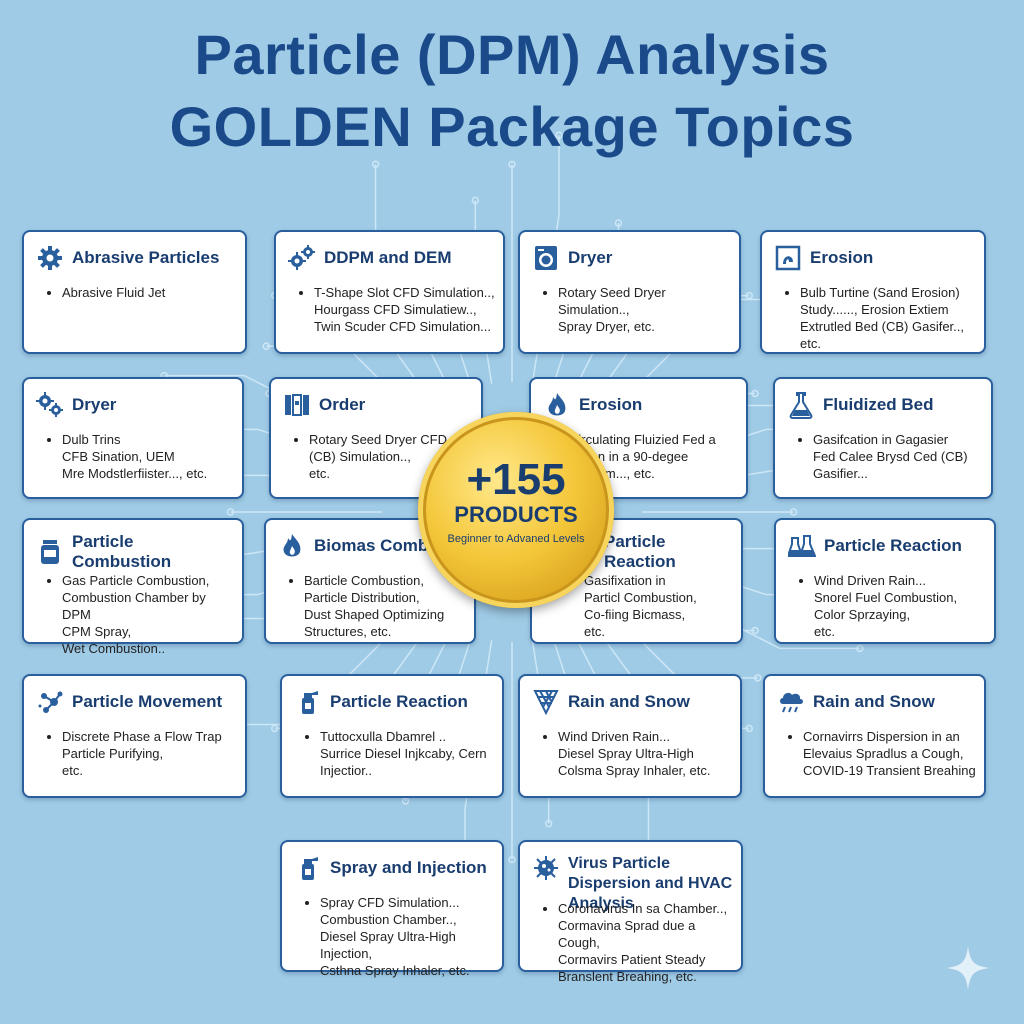 The image size is (1024, 1024). What do you see at coordinates (308, 868) in the screenshot?
I see `spray-bottle-icon` at bounding box center [308, 868].